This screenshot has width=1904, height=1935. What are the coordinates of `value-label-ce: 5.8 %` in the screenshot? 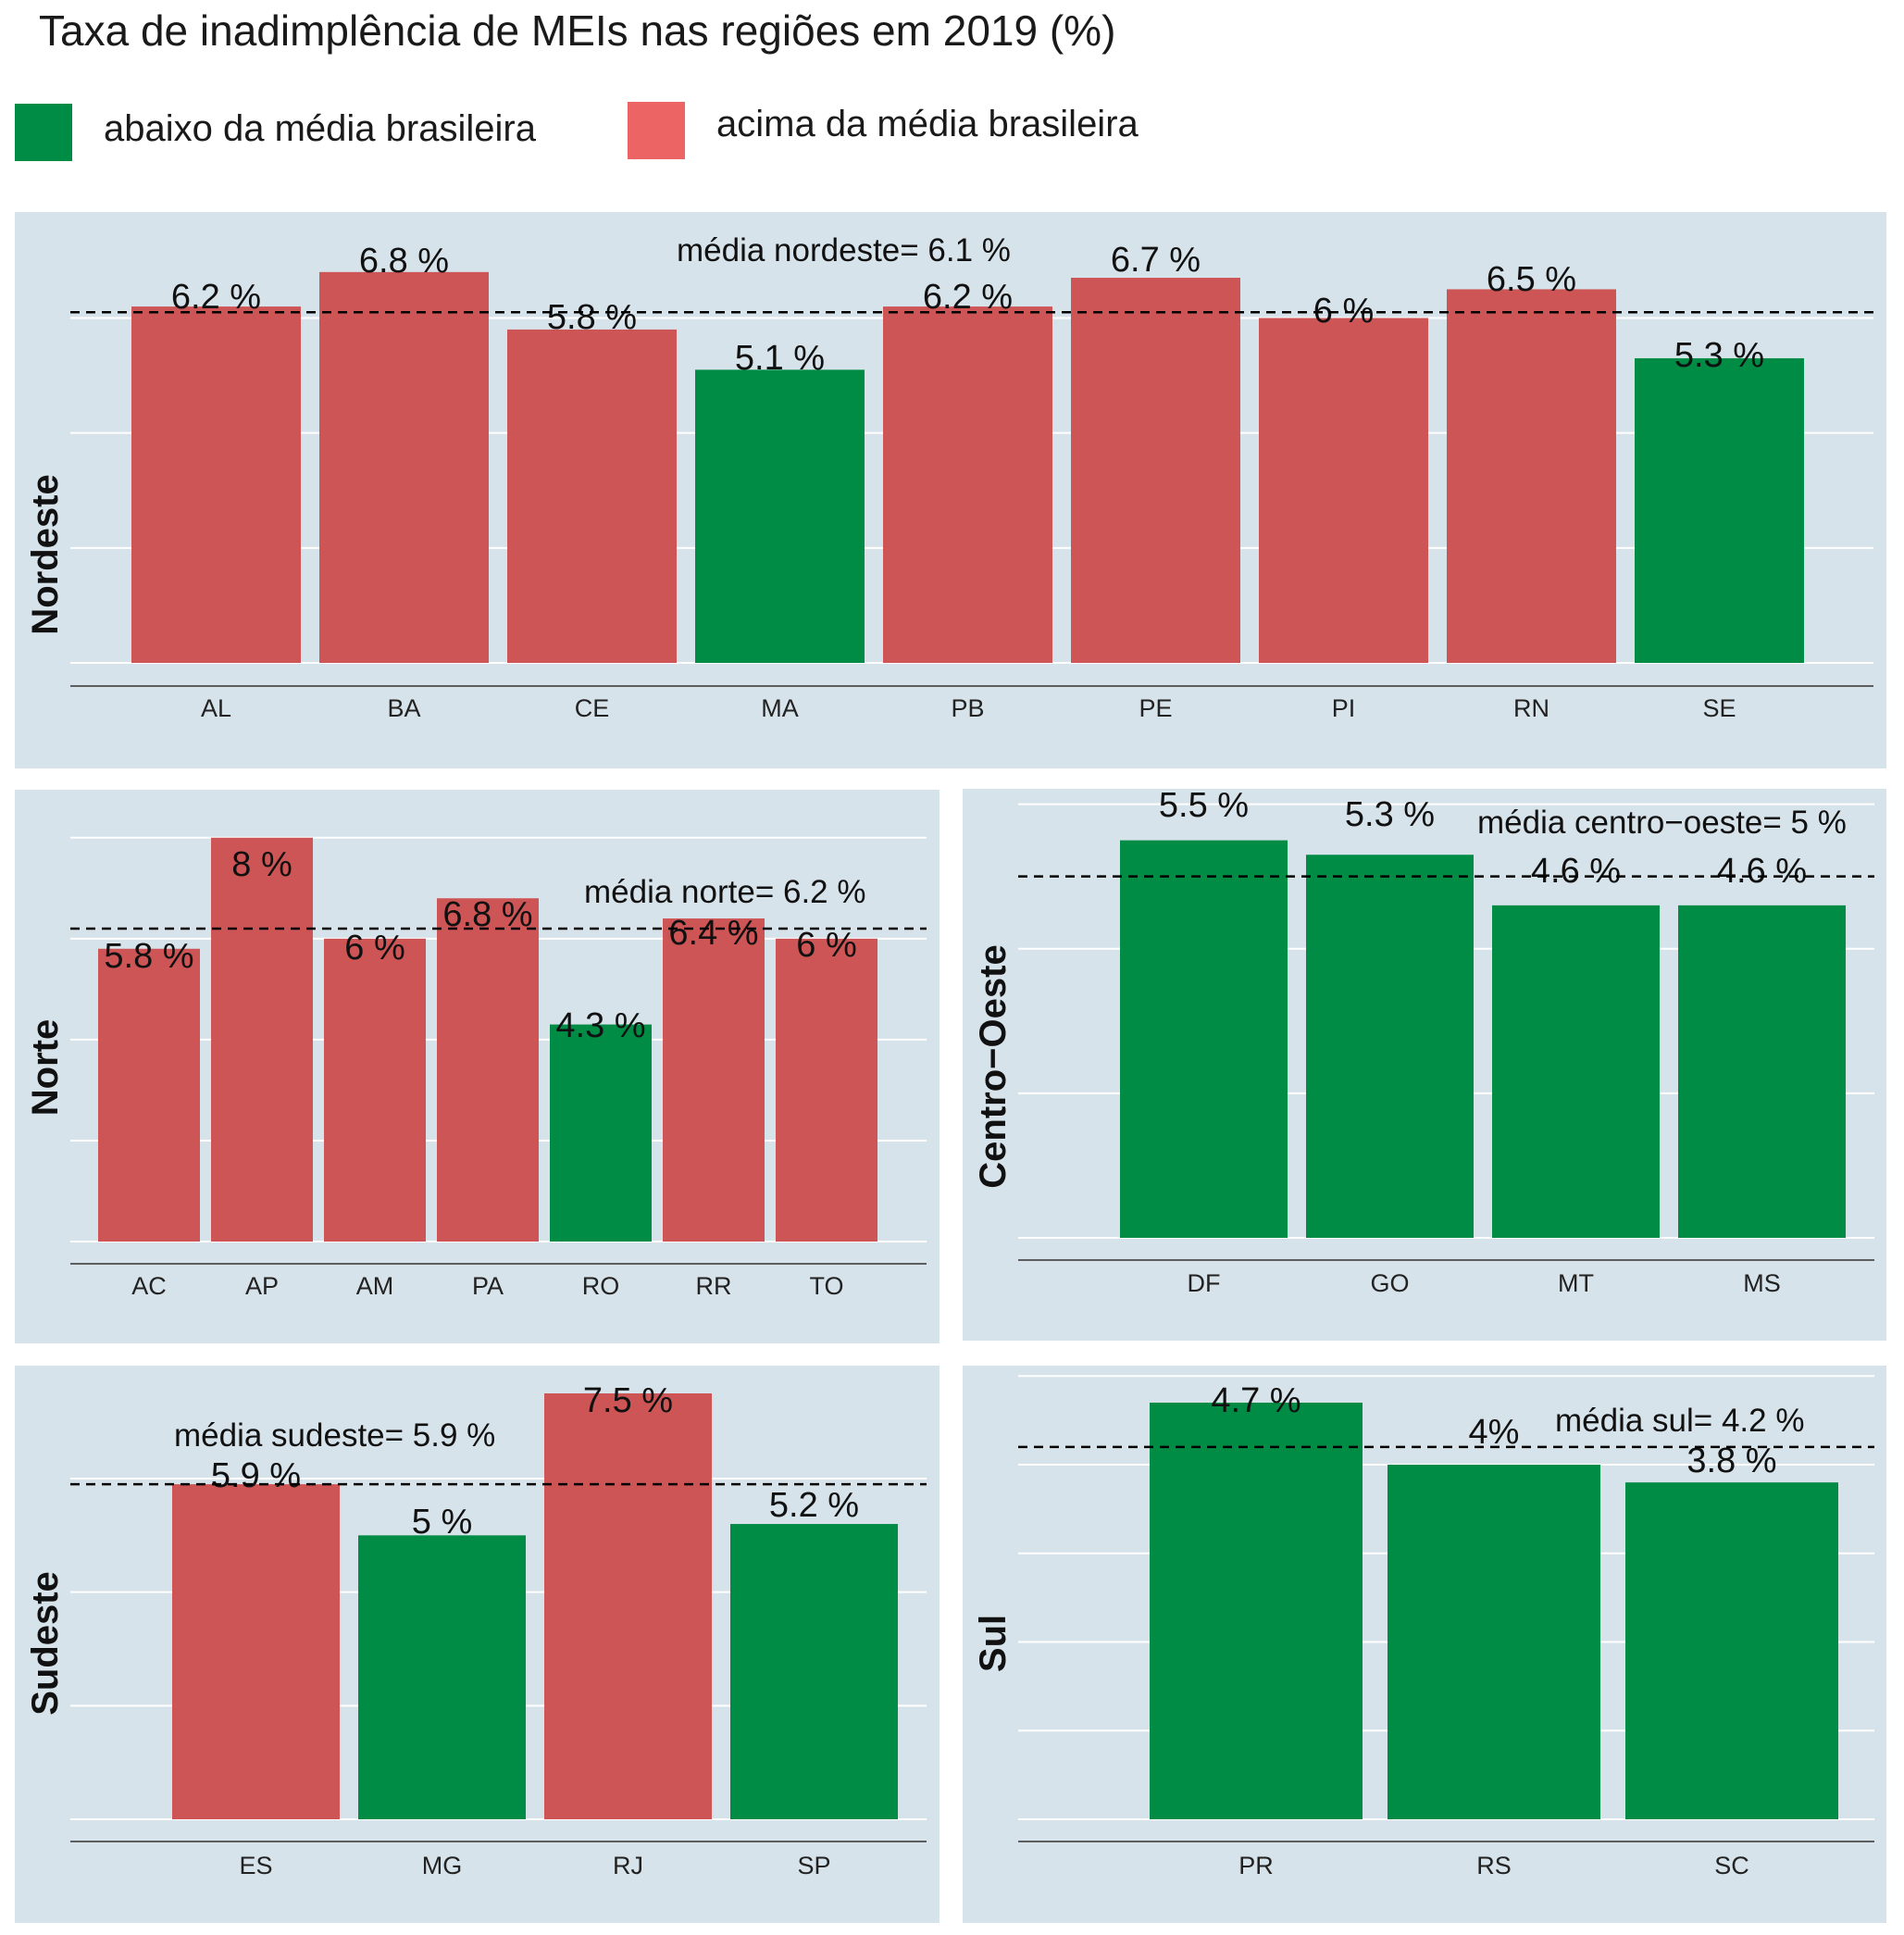 It's located at (592, 317).